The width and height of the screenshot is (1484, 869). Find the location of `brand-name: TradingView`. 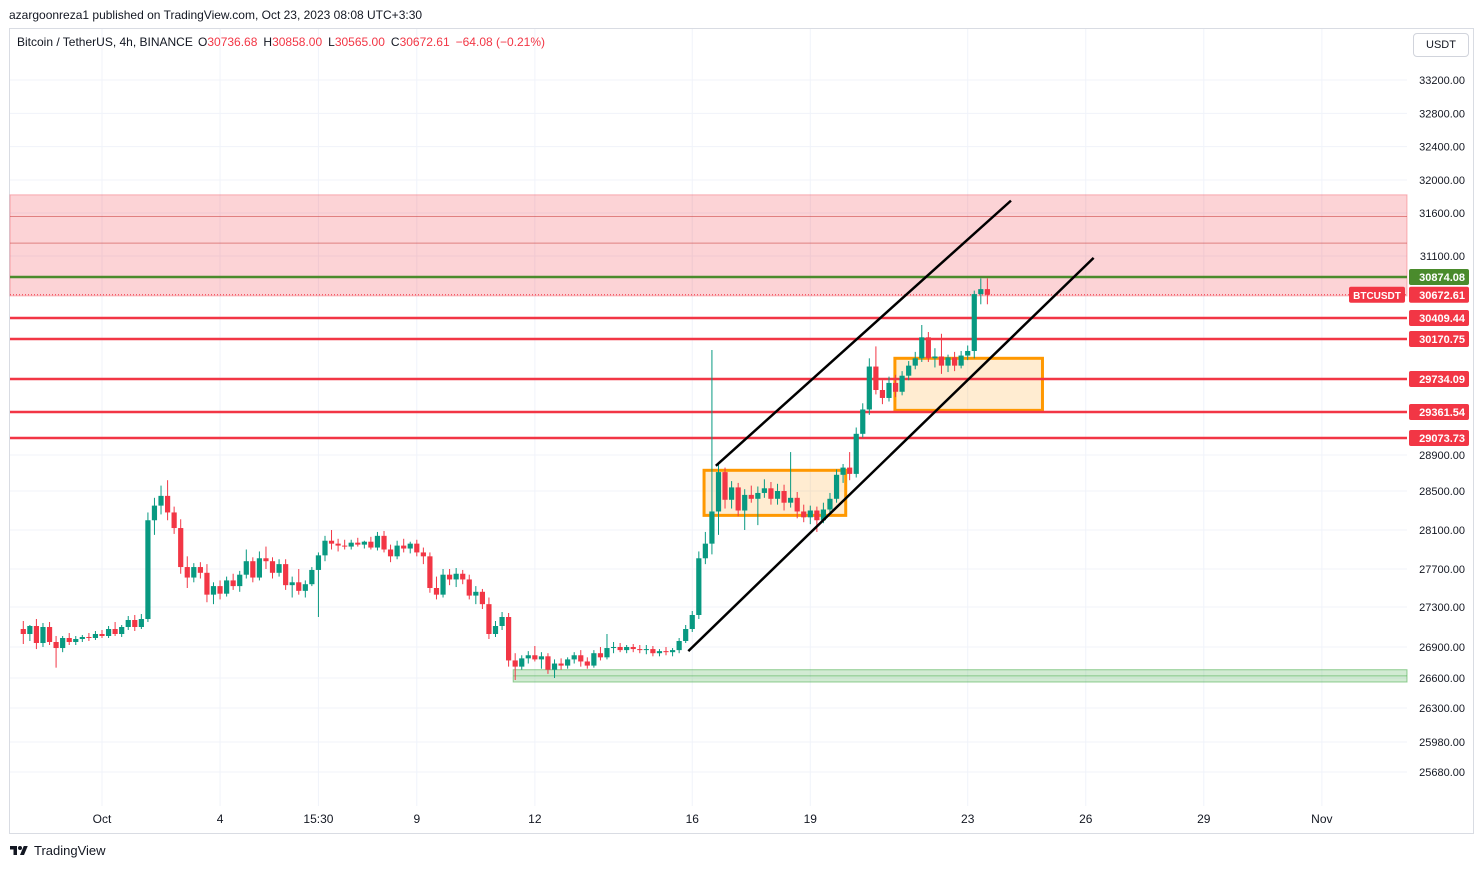

brand-name: TradingView is located at coordinates (70, 850).